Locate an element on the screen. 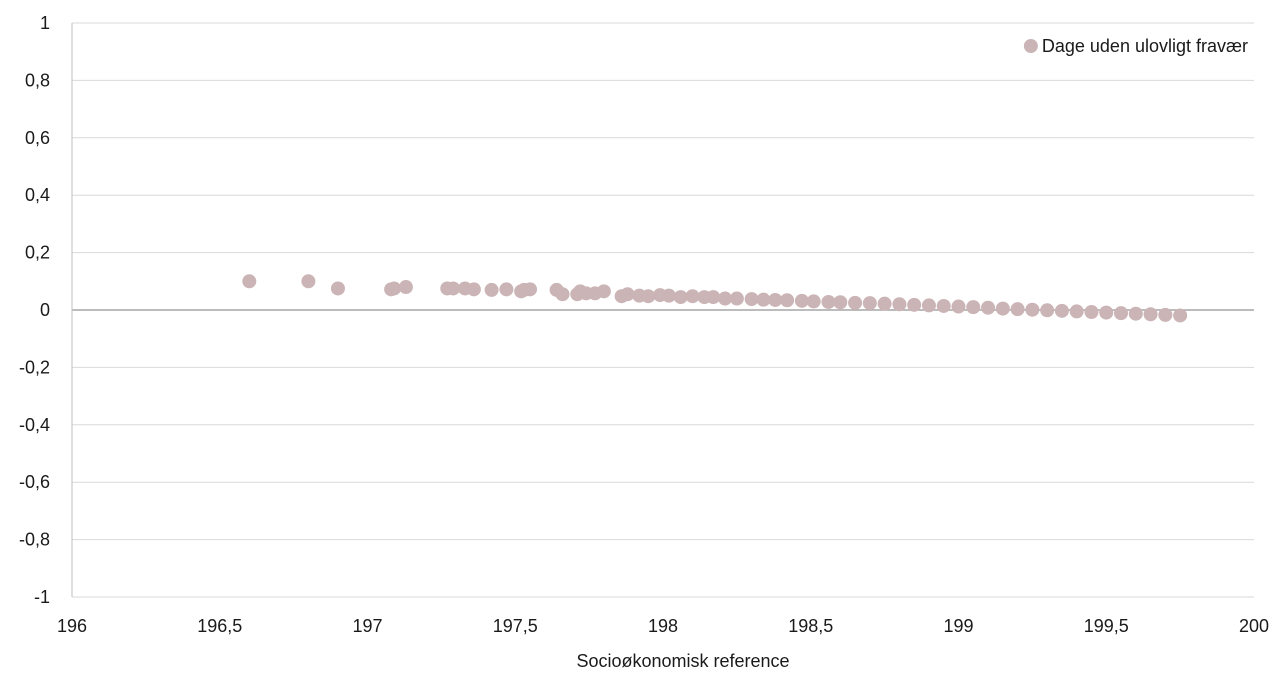 The width and height of the screenshot is (1279, 673). x-tick-label: 196,5 is located at coordinates (219, 626).